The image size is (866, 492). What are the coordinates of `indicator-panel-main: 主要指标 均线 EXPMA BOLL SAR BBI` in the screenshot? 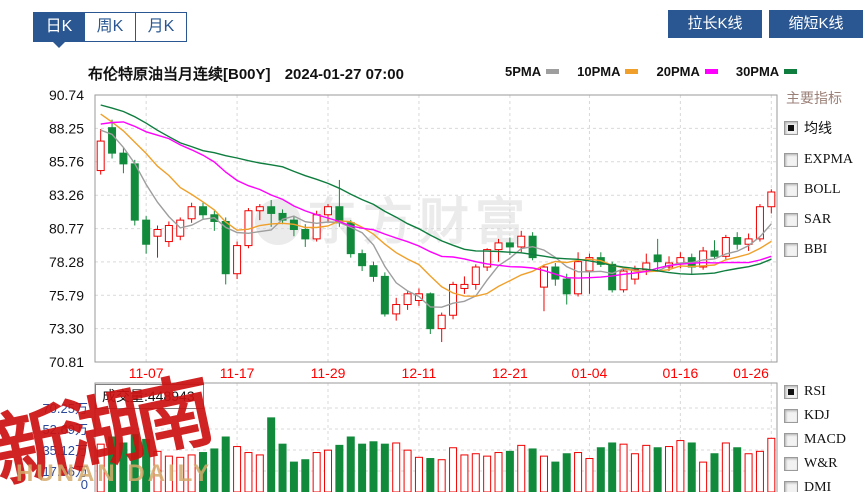 It's located at (824, 180).